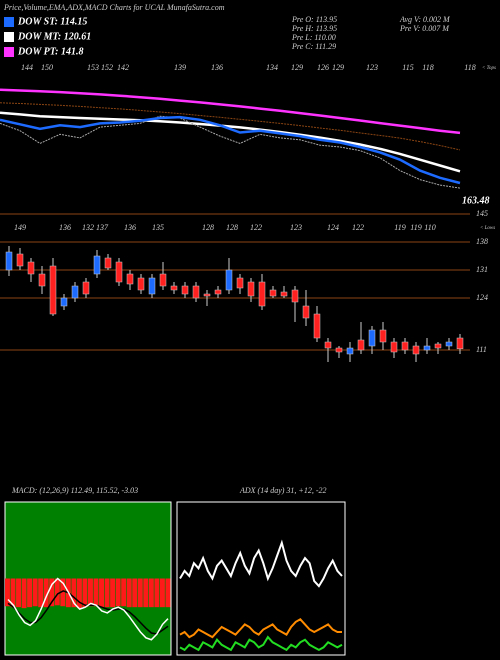 The width and height of the screenshot is (500, 660). What do you see at coordinates (476, 200) in the screenshot?
I see `last-label: 163.48` at bounding box center [476, 200].